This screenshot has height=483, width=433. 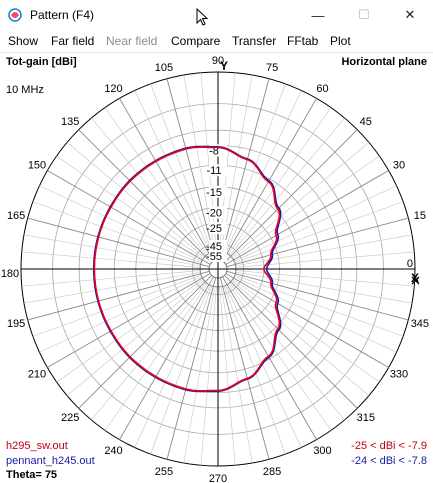 What do you see at coordinates (25, 90) in the screenshot?
I see `frequency-label: 10 MHz` at bounding box center [25, 90].